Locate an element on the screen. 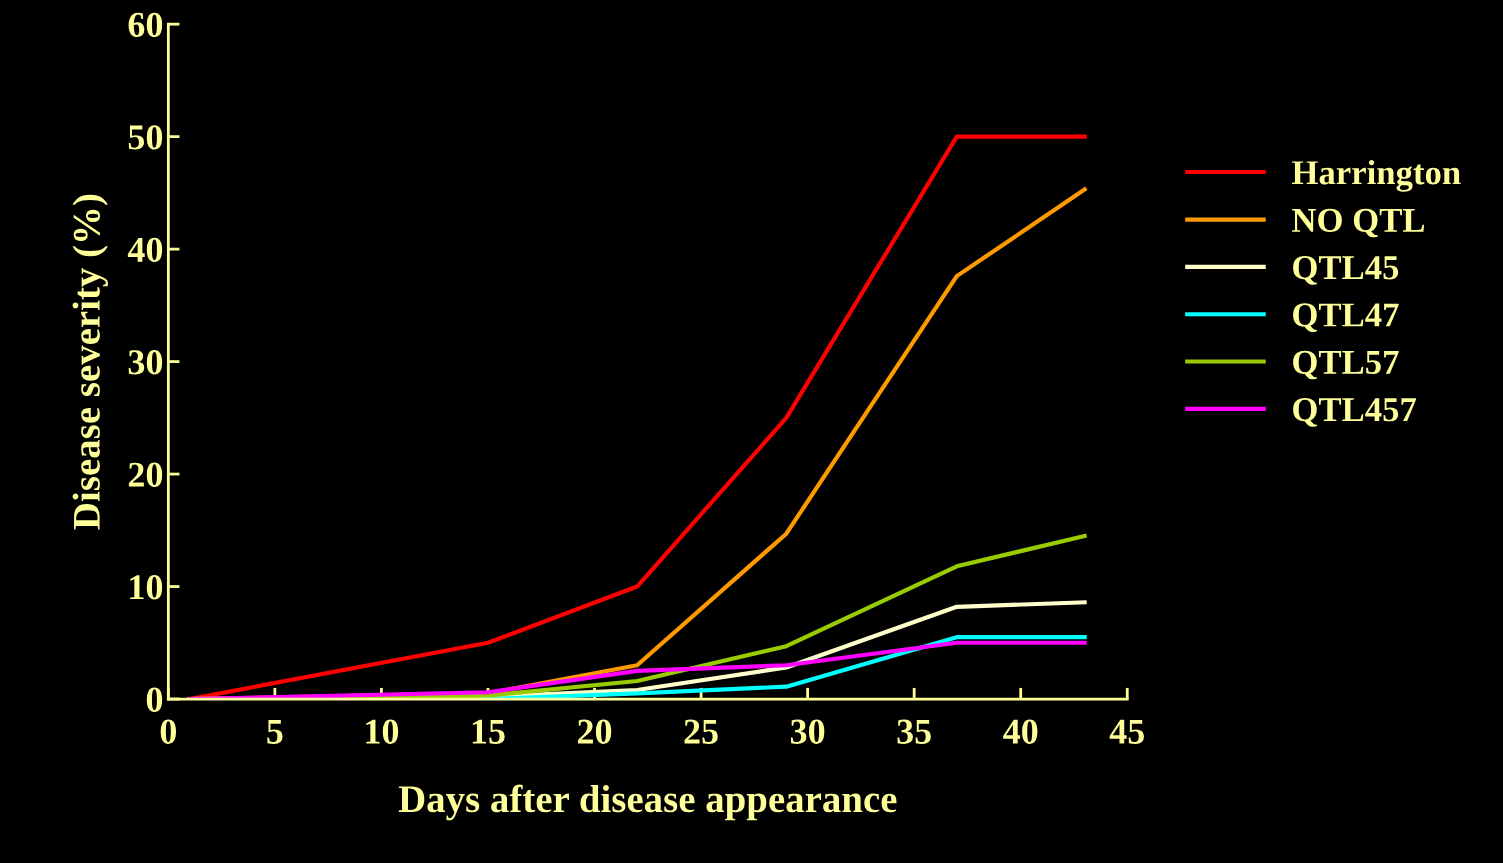  x-tick-label: 25 is located at coordinates (701, 731).